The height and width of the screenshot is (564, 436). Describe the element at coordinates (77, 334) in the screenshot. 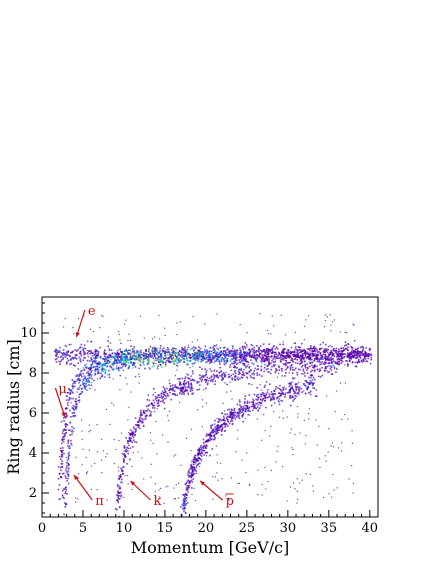

I see `arrow-head` at that location.